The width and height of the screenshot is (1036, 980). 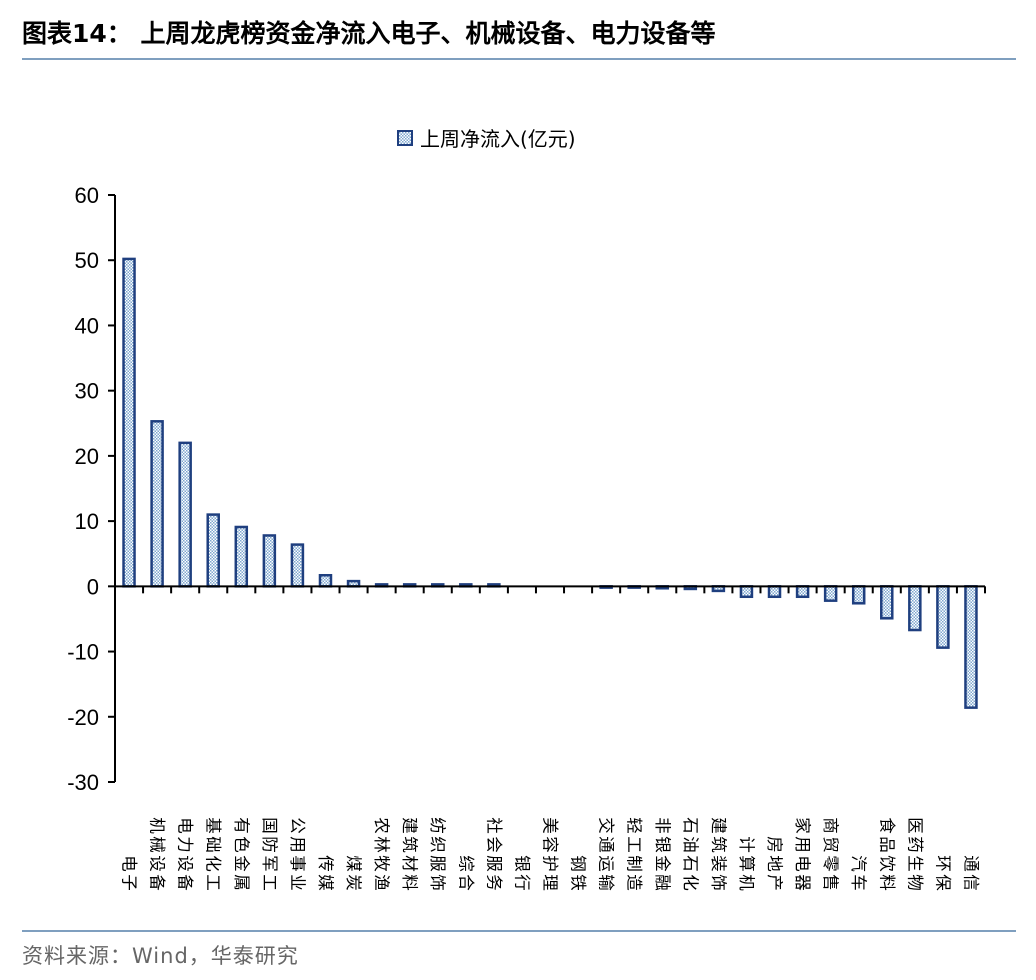 I want to click on category-label-char: 输, so click(x=606, y=882).